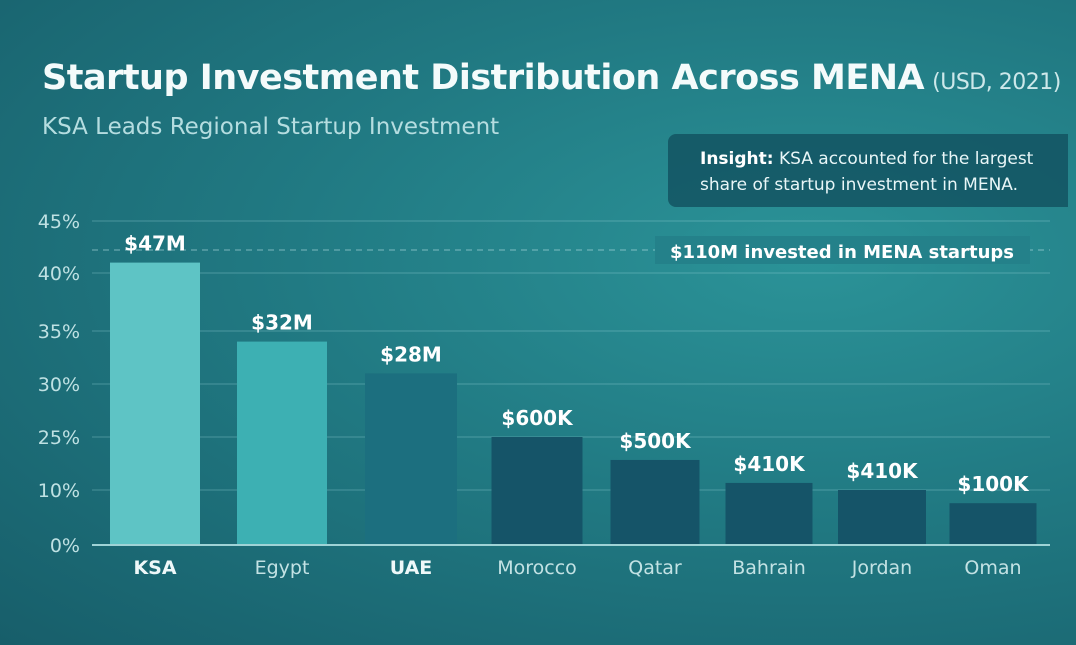 This screenshot has height=645, width=1076. Describe the element at coordinates (59, 332) in the screenshot. I see `y-tick-label: 35%` at that location.